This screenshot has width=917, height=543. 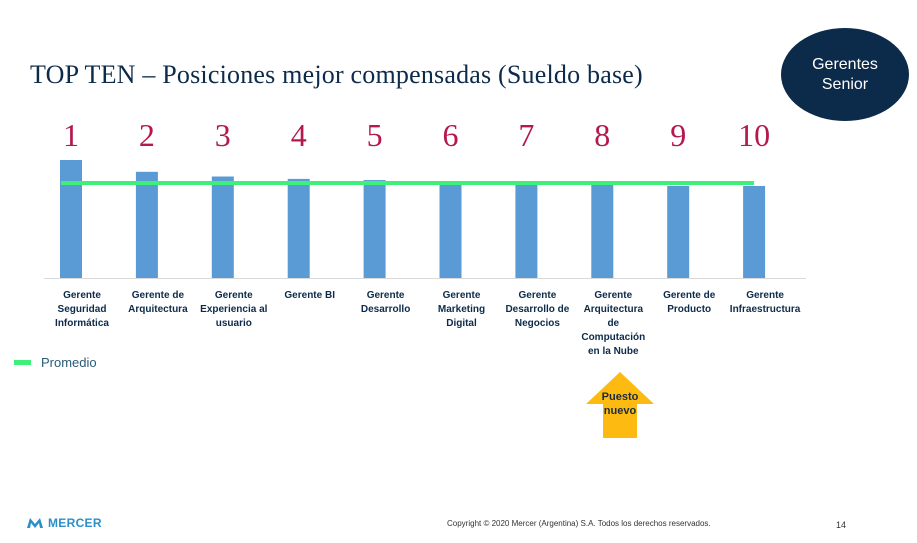 What do you see at coordinates (22, 362) in the screenshot?
I see `legend-swatch-promedio` at bounding box center [22, 362].